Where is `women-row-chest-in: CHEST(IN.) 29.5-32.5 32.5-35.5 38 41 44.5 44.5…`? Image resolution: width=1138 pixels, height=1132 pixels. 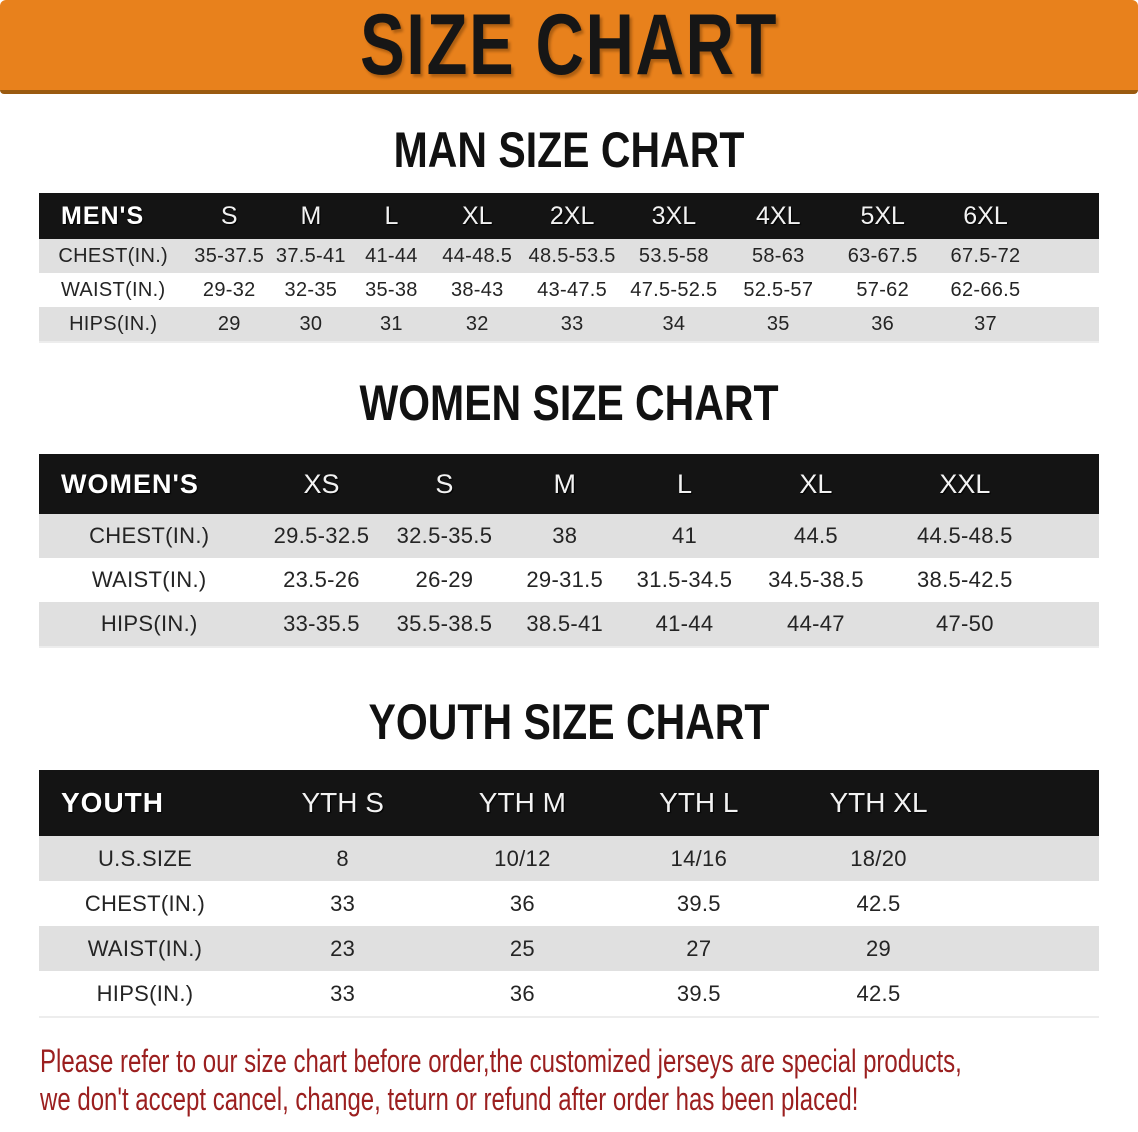 women-row-chest-in: CHEST(IN.) 29.5-32.5 32.5-35.5 38 41 44.5 44.5… is located at coordinates (569, 536).